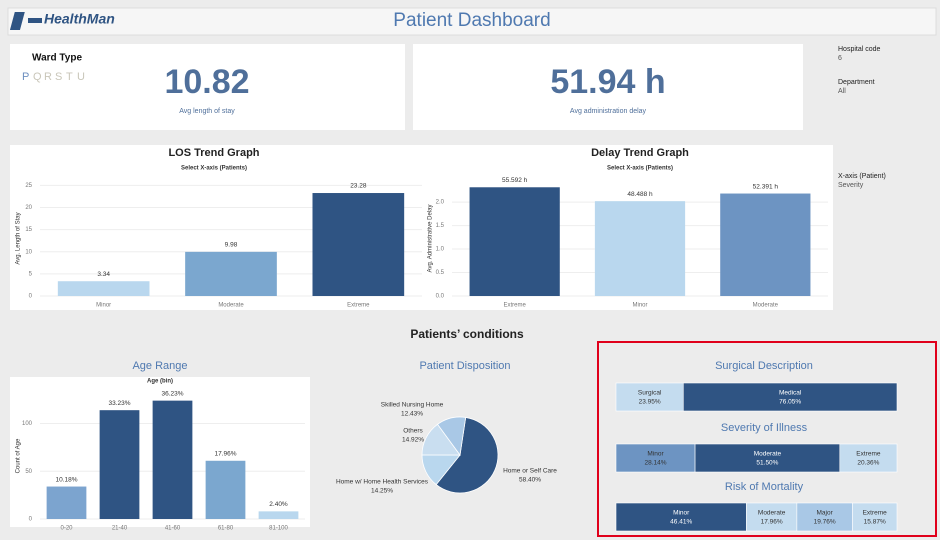  What do you see at coordinates (172, 393) in the screenshot?
I see `value-label: 36.23%` at bounding box center [172, 393].